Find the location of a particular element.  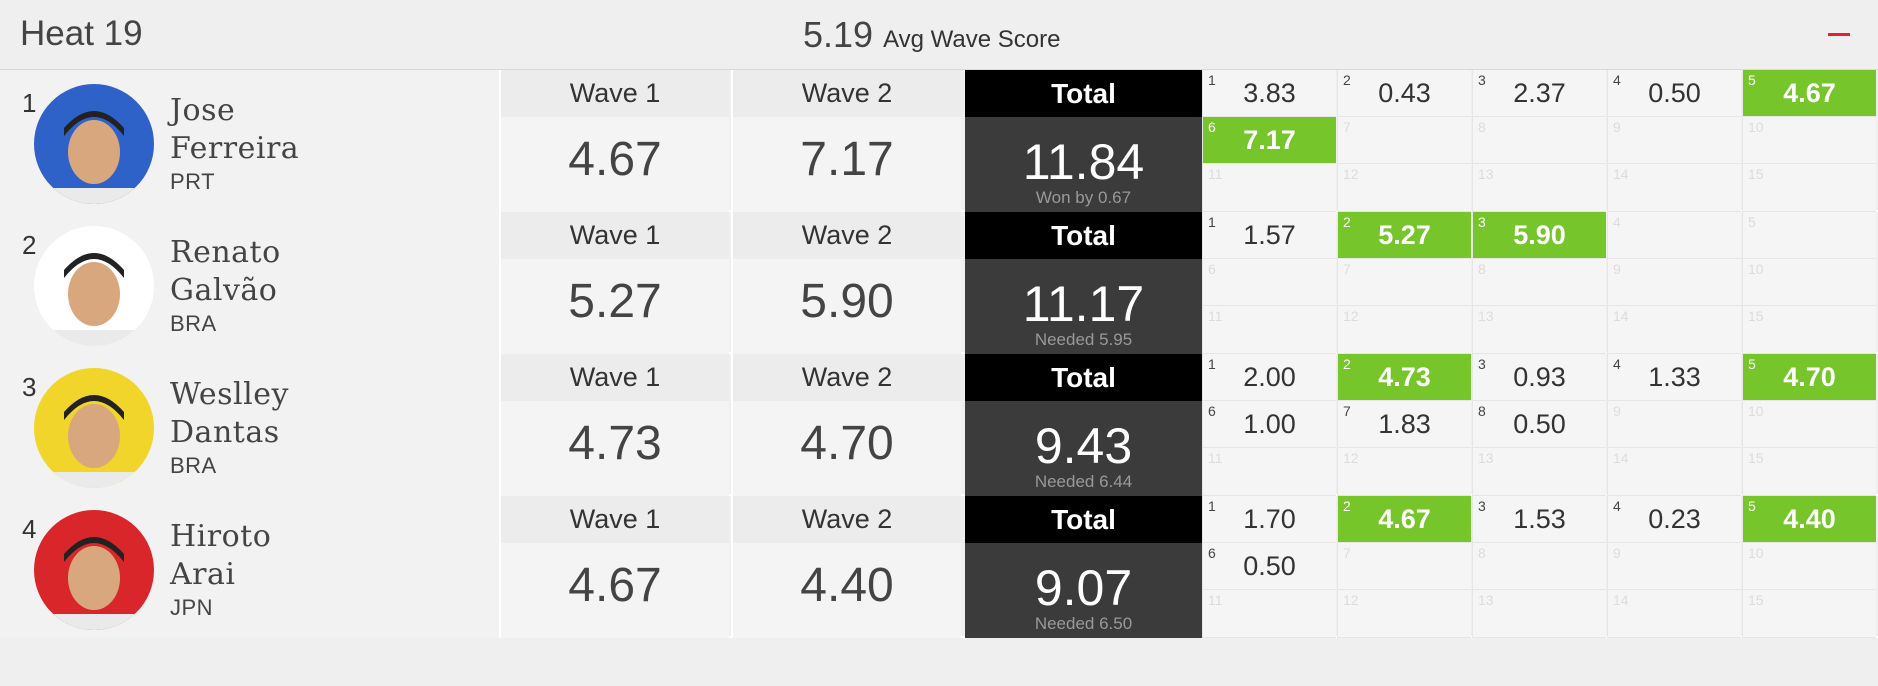

wave-cell: 7 1.83 is located at coordinates (1404, 424).